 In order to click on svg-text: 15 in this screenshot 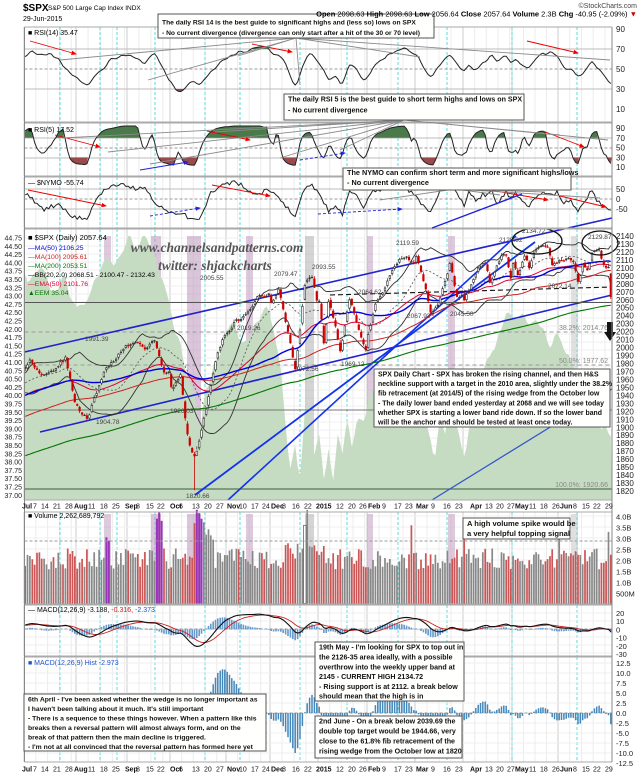, I will do `click(150, 507)`.